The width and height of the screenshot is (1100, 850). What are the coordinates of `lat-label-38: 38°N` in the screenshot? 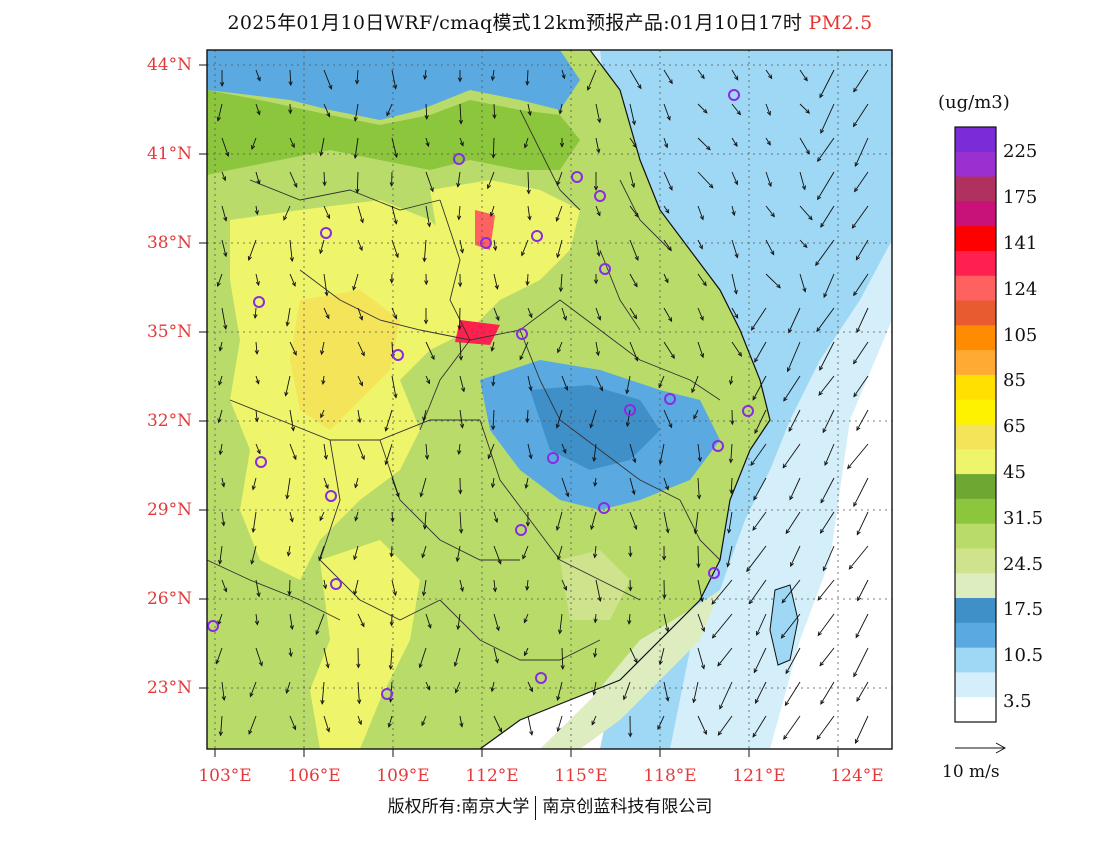 It's located at (169, 243).